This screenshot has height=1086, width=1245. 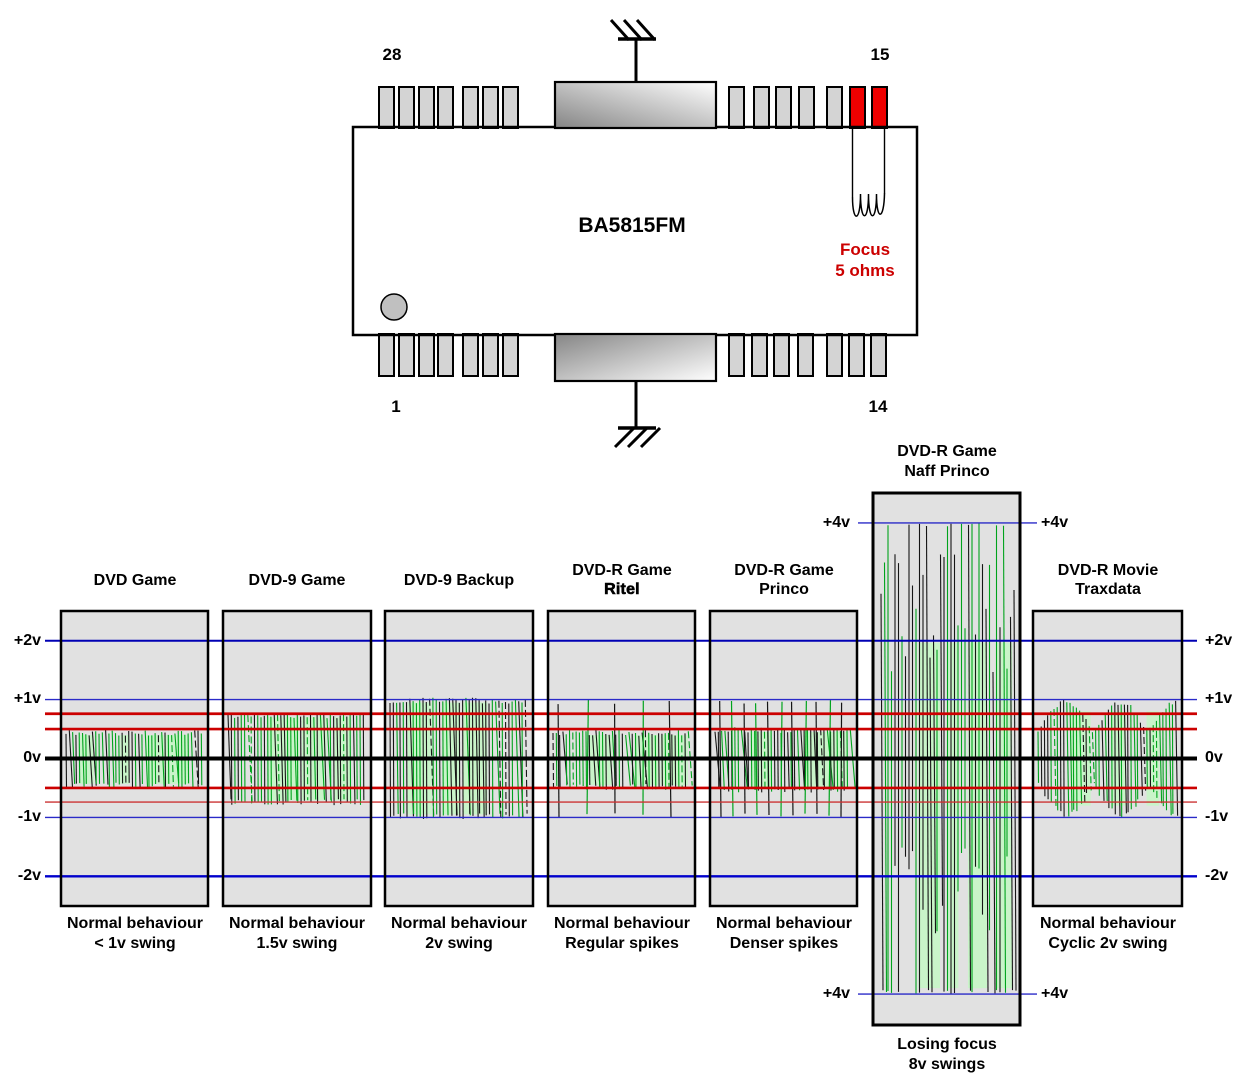 I want to click on axis-big-top-right: +4v, so click(x=1055, y=522).